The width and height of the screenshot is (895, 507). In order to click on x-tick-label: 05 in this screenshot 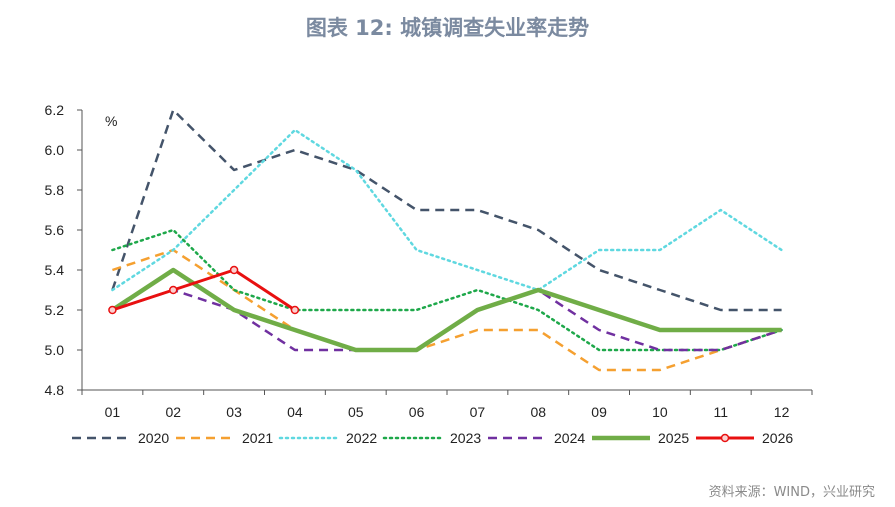, I will do `click(356, 412)`.